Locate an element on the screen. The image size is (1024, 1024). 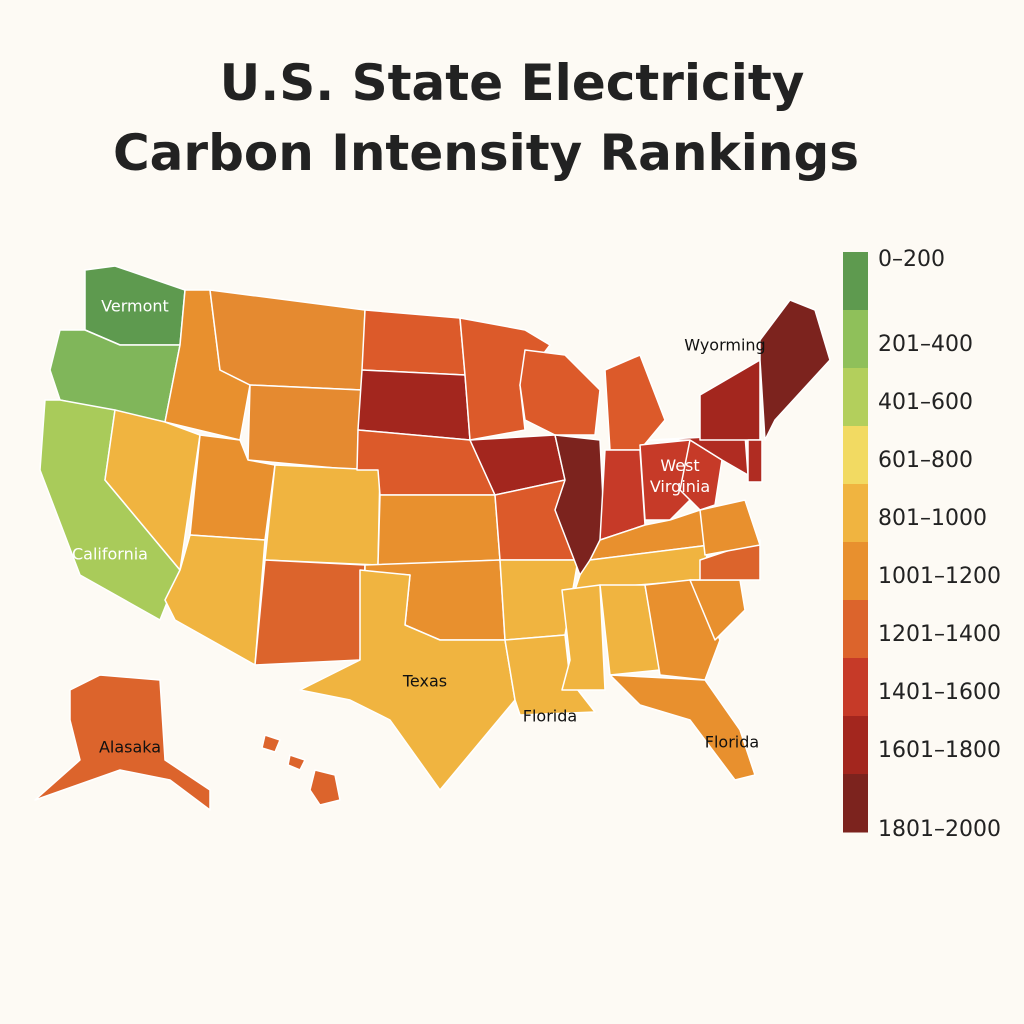
map-label: Vermont is located at coordinates (135, 306).